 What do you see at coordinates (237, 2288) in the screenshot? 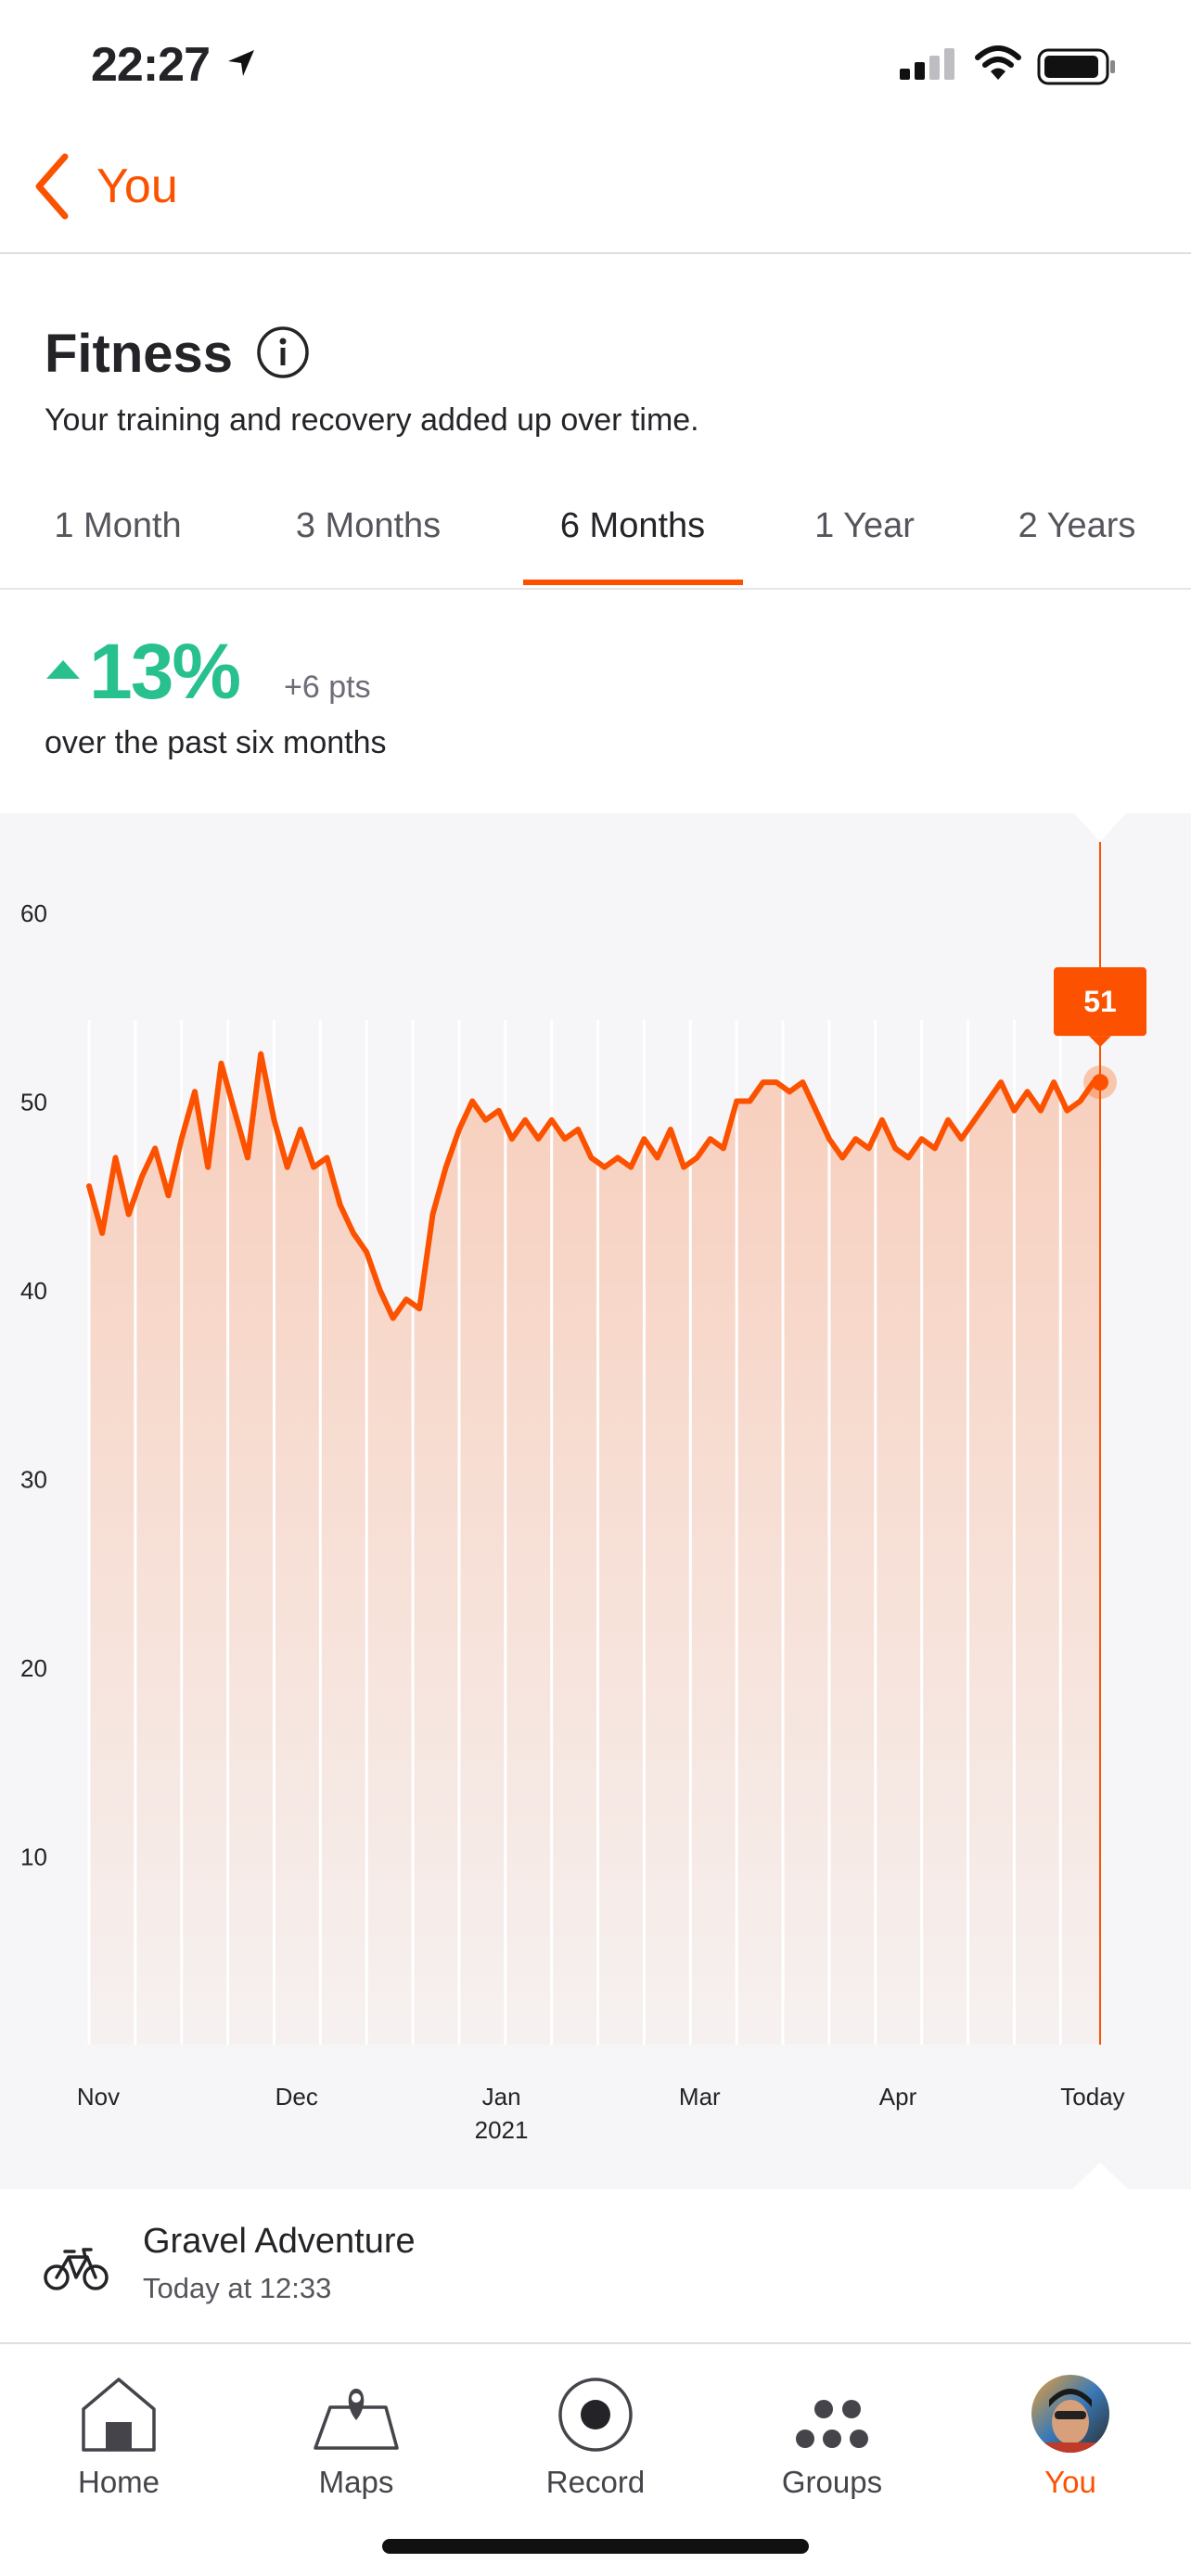
I see `activity-time: Today at 12:33` at bounding box center [237, 2288].